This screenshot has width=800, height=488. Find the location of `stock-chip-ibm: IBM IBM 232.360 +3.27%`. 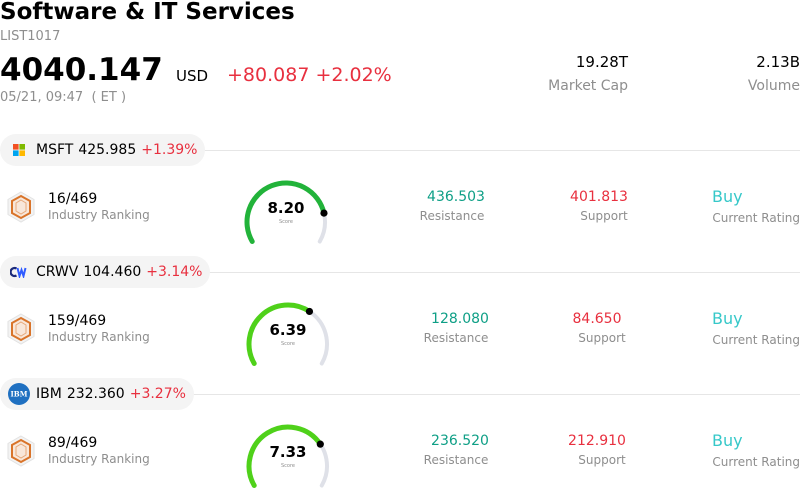

stock-chip-ibm: IBM IBM 232.360 +3.27% is located at coordinates (97, 394).